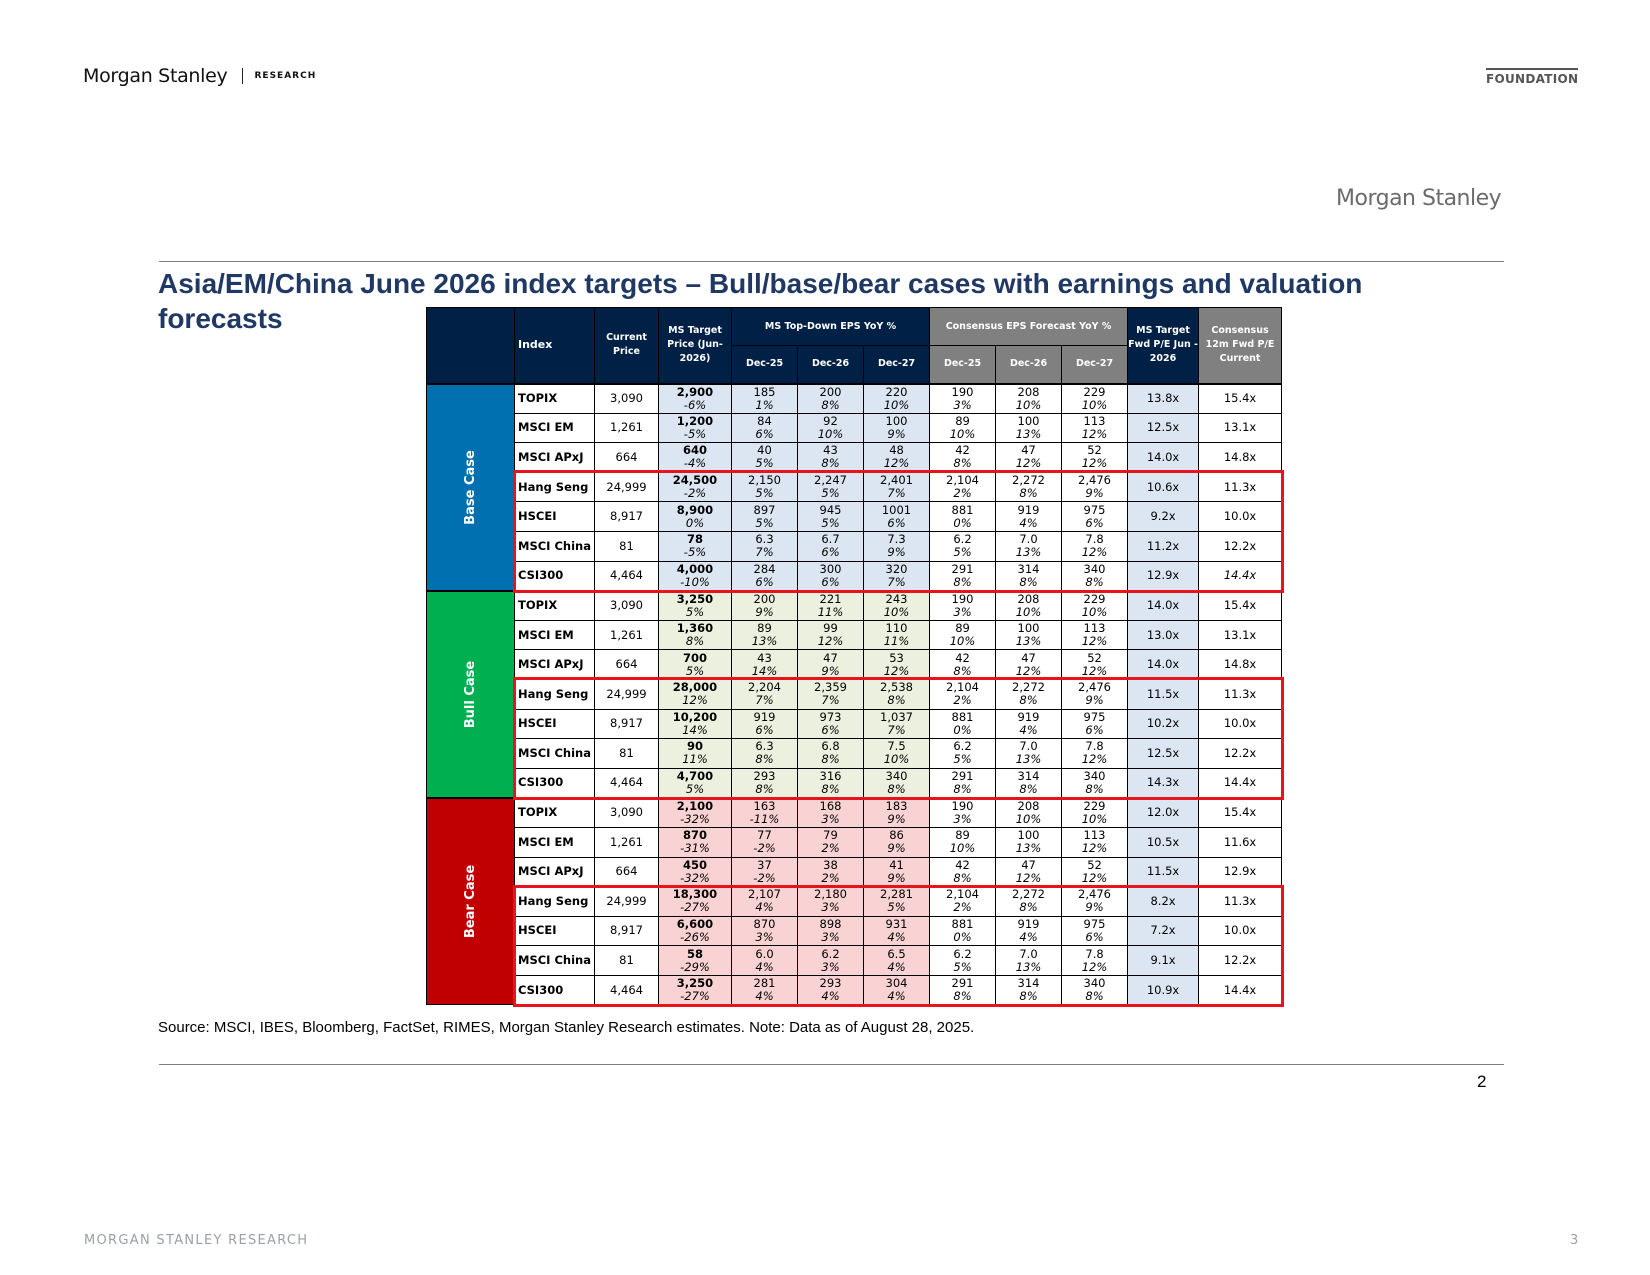 The image size is (1650, 1275). What do you see at coordinates (626, 960) in the screenshot?
I see `current-price: 81` at bounding box center [626, 960].